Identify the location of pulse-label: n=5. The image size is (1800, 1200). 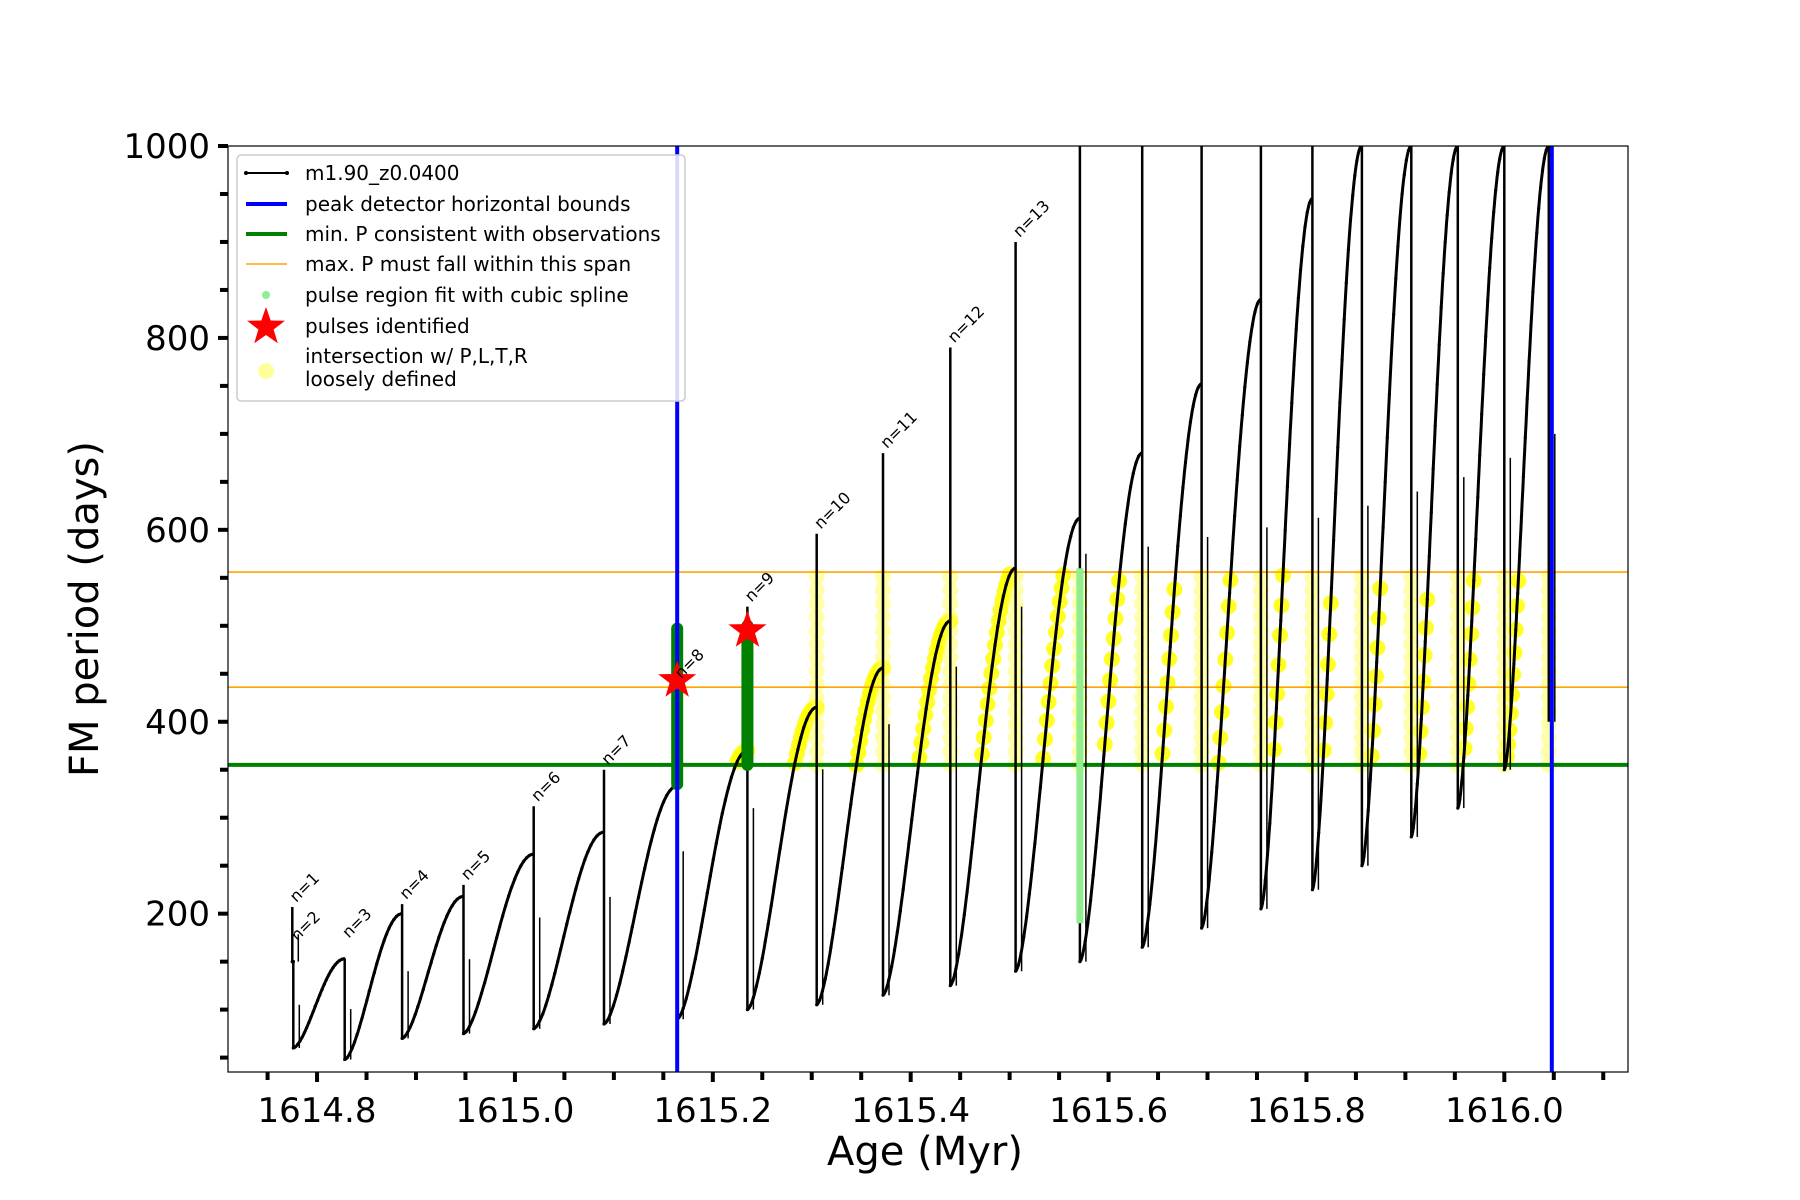
(475, 864).